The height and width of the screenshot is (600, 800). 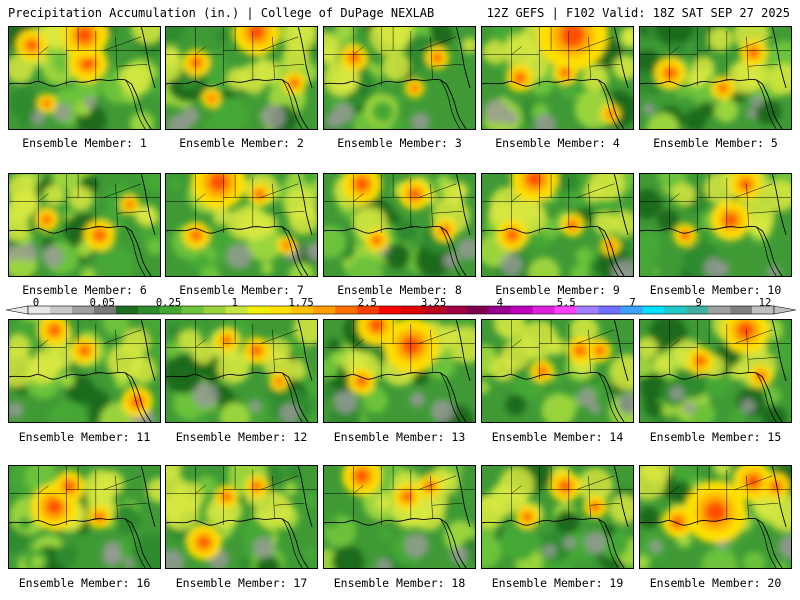 I want to click on colorbar-tick-label: 7, so click(x=632, y=303).